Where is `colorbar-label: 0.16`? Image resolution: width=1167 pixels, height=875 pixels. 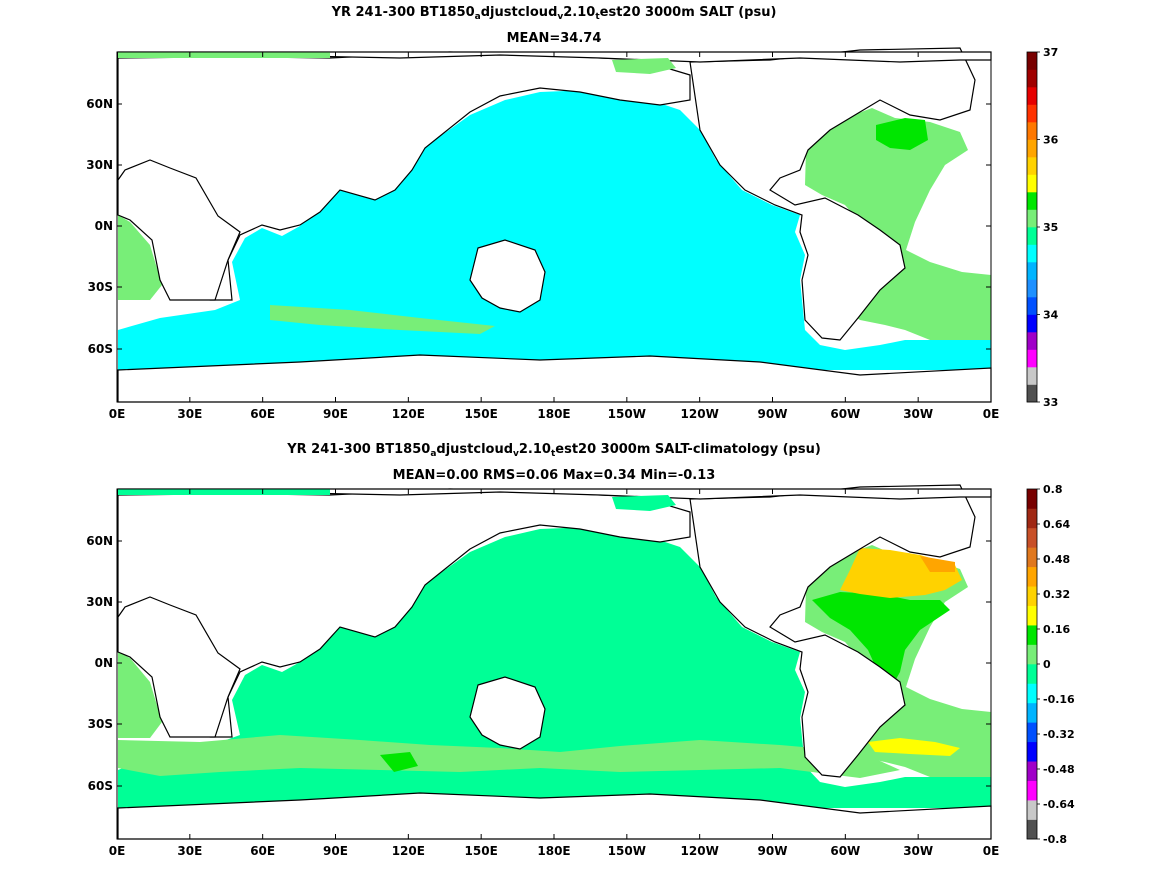 colorbar-label: 0.16 is located at coordinates (1056, 629).